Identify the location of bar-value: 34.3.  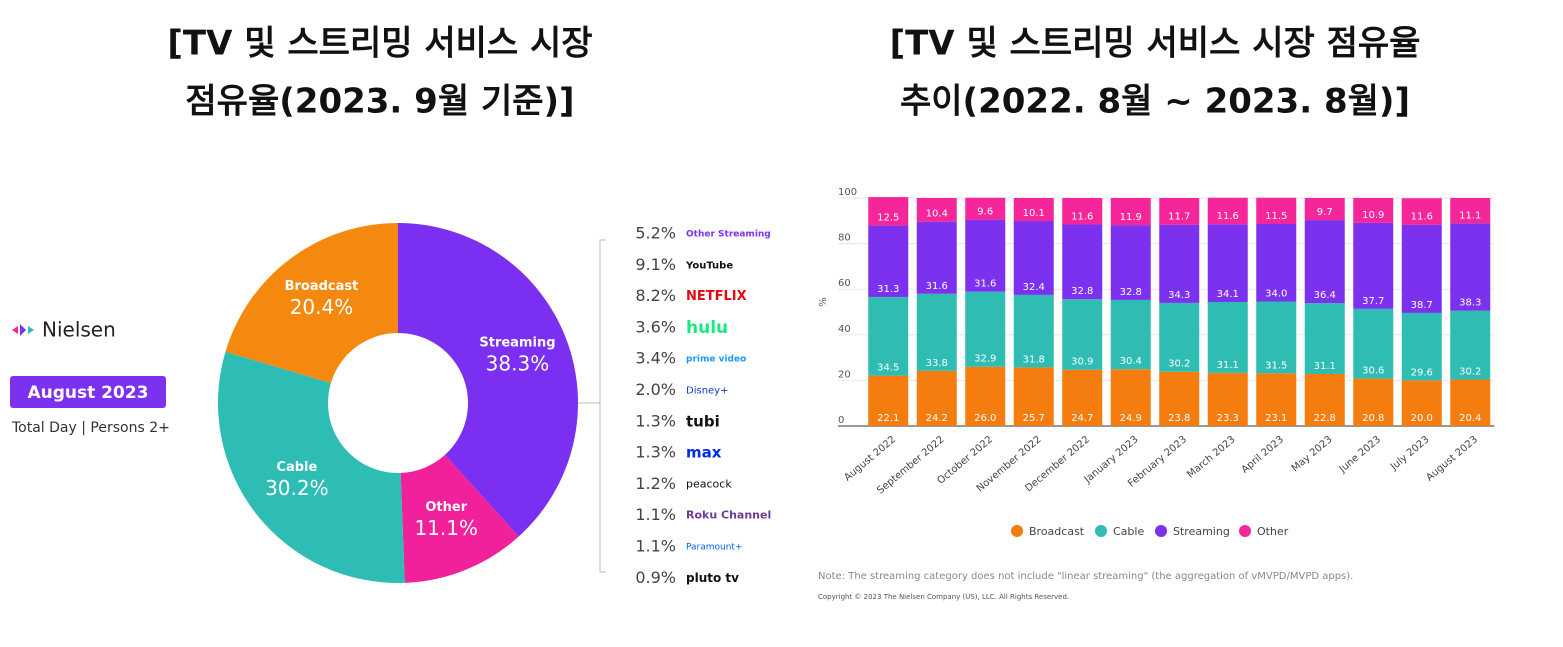
(1179, 295).